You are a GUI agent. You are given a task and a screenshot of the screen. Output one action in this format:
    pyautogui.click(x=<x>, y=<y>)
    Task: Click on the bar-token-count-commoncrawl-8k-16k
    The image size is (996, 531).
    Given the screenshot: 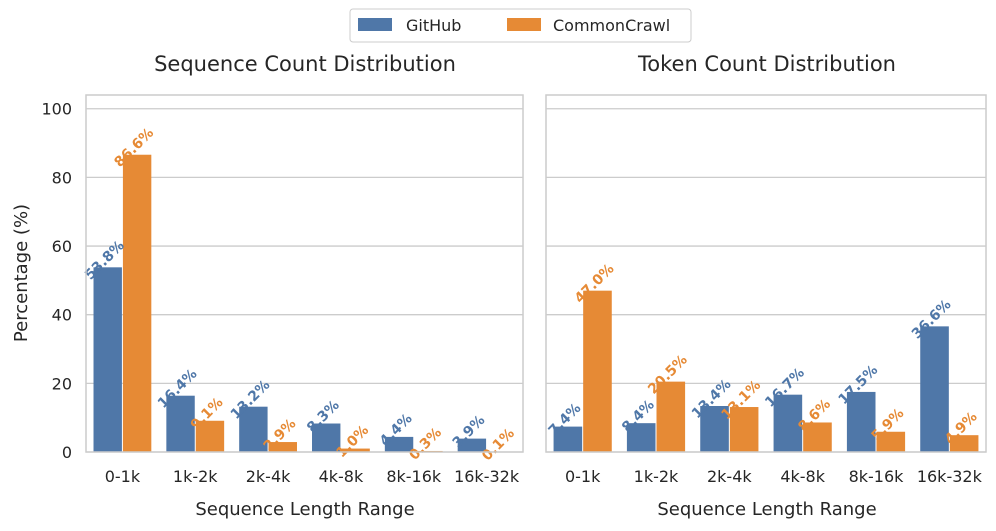 What is the action you would take?
    pyautogui.click(x=891, y=441)
    